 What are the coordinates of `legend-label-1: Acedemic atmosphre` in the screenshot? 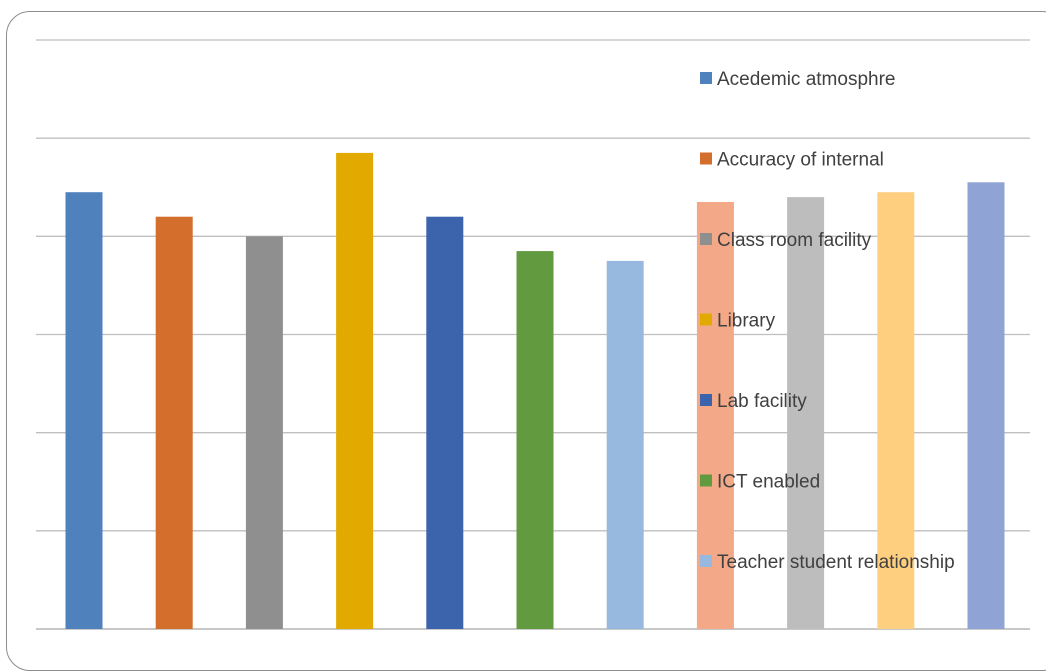 It's located at (806, 79).